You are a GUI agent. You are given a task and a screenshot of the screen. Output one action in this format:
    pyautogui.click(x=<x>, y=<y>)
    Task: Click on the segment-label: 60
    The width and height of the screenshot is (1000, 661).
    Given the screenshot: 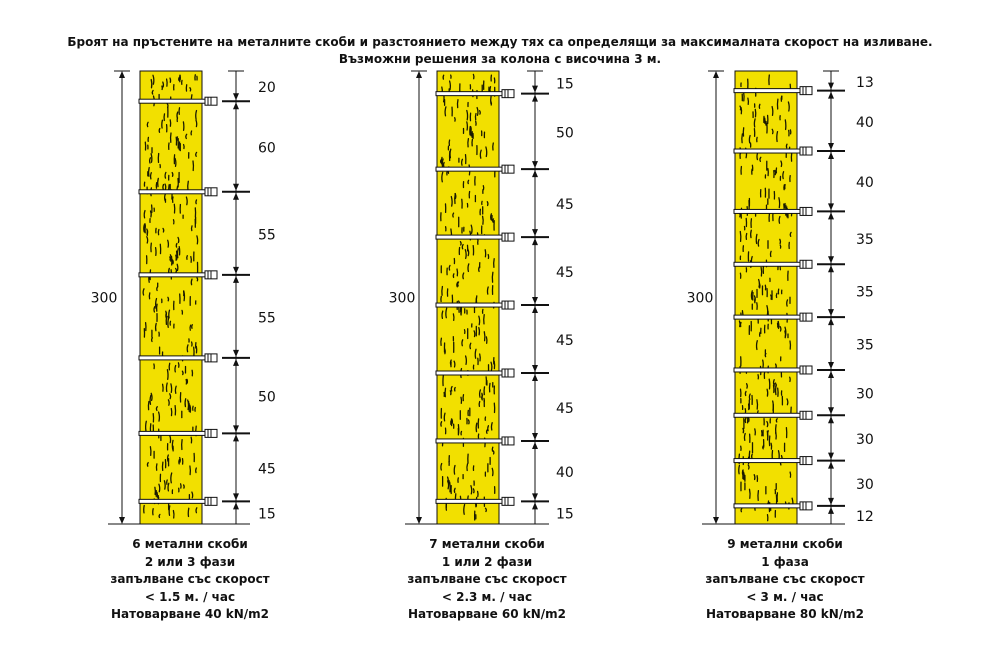 What is the action you would take?
    pyautogui.click(x=267, y=149)
    